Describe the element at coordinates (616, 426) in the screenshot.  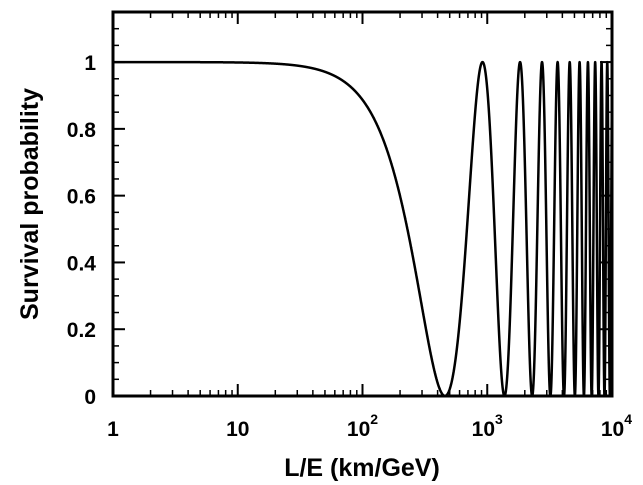
I see `x-tick-label: 10⁴` at that location.